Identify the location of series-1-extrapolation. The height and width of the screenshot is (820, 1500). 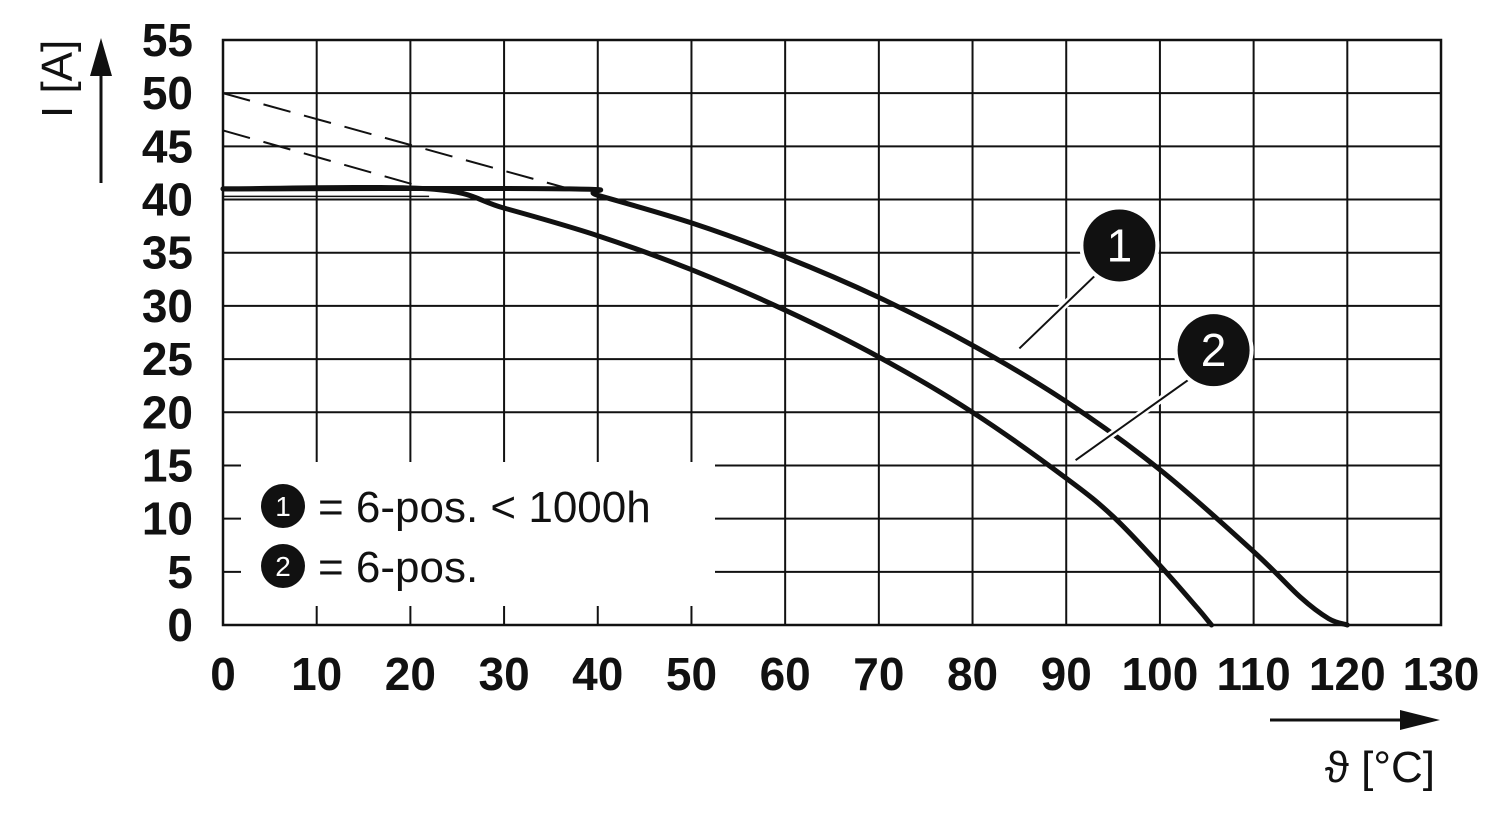
(396, 141).